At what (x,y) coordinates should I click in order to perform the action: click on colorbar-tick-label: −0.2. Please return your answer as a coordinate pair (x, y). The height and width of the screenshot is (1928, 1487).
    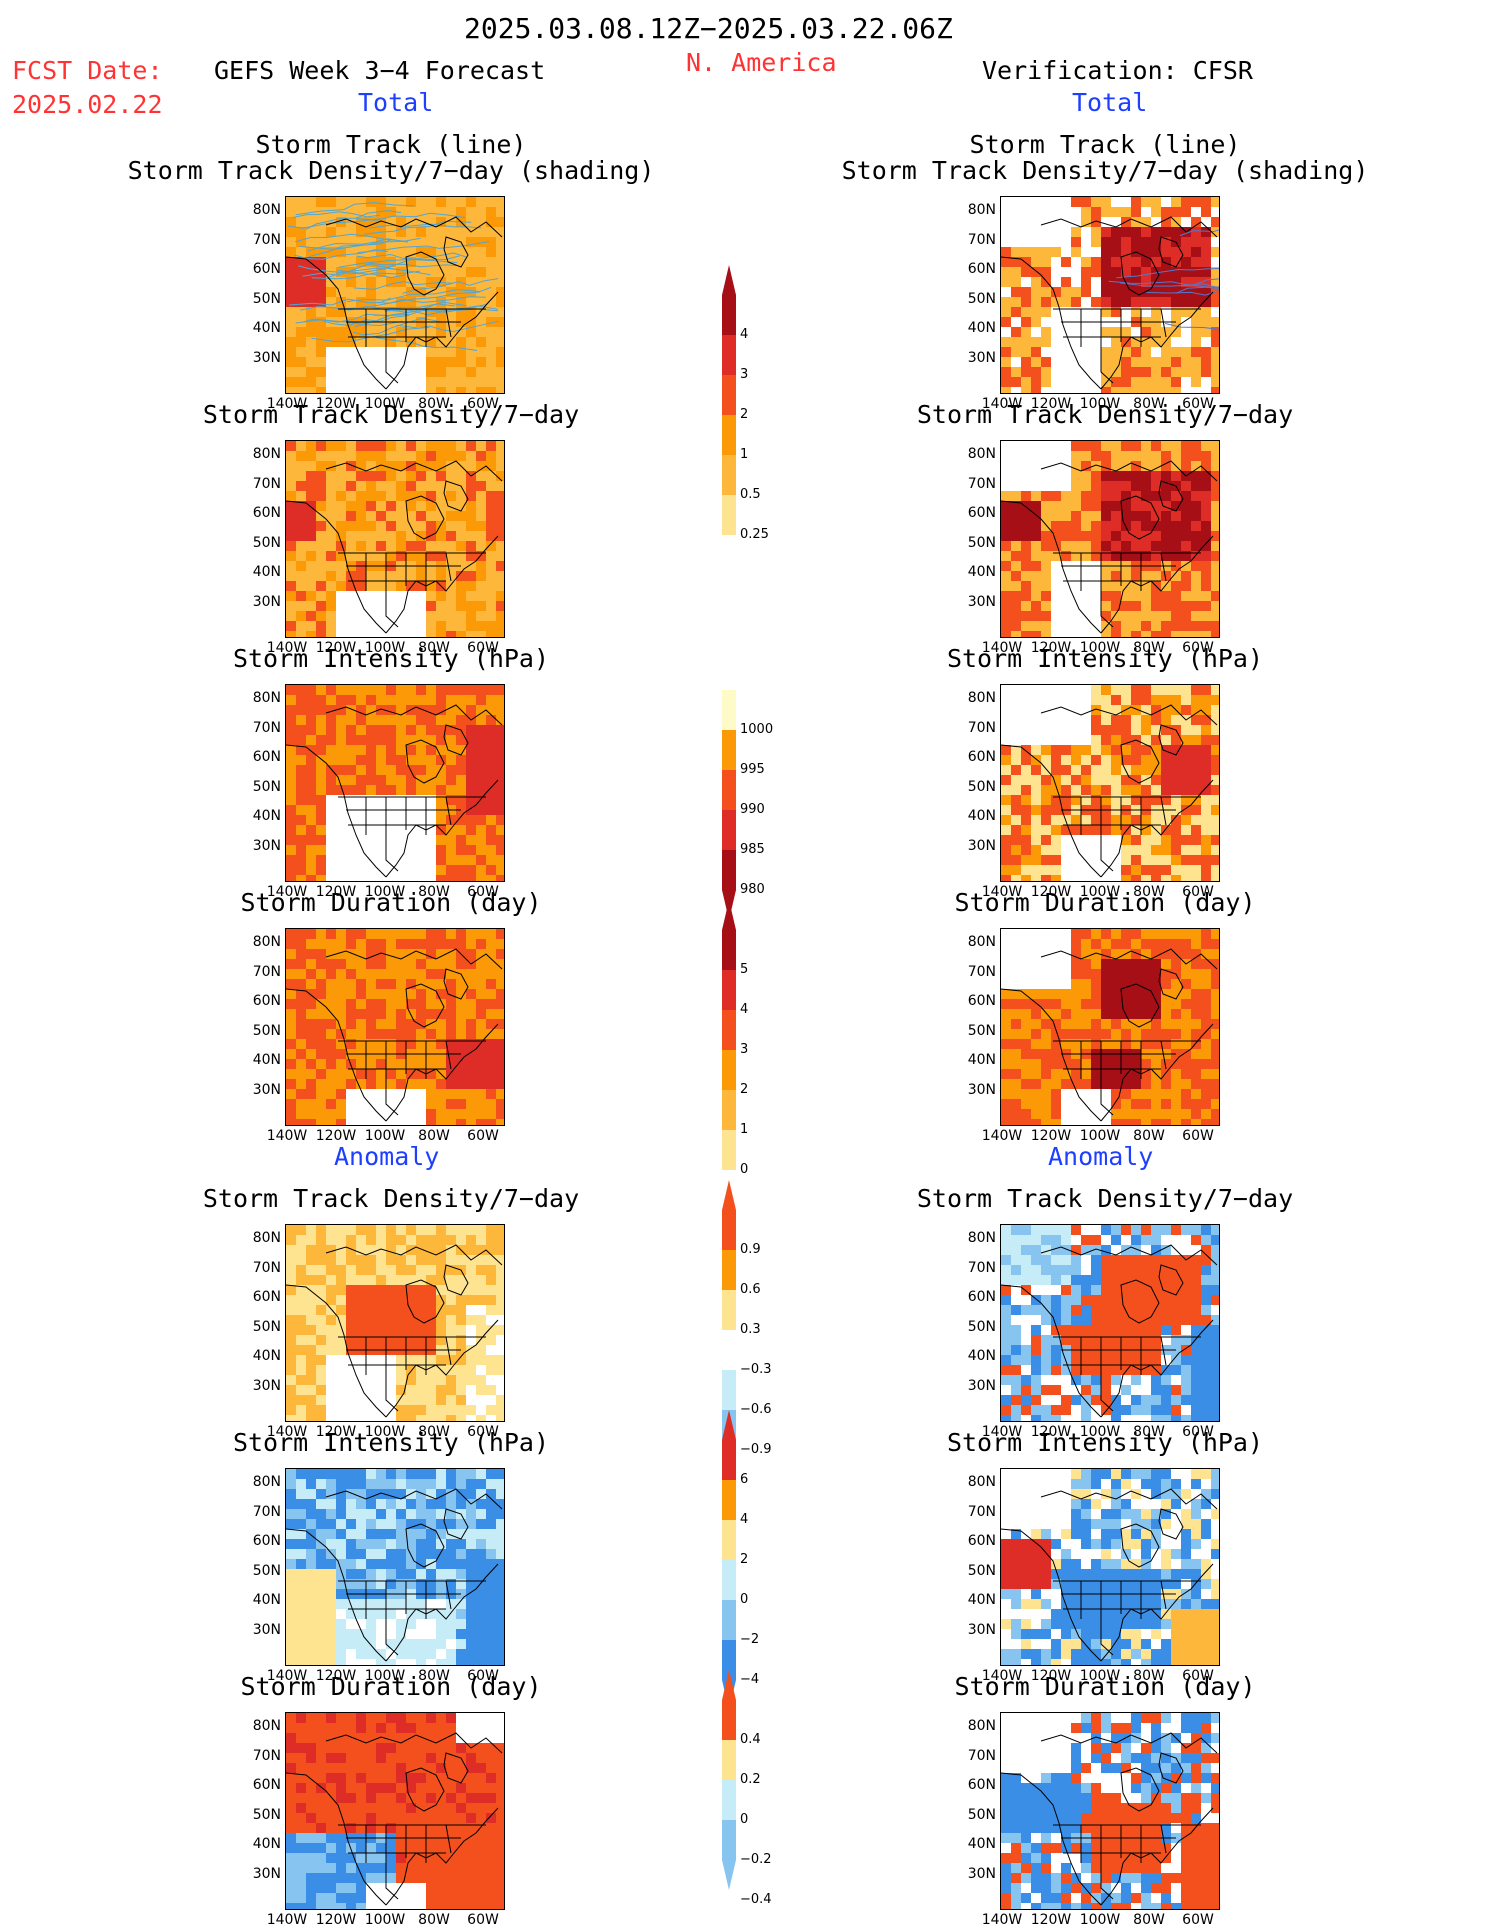
    Looking at the image, I should click on (756, 1859).